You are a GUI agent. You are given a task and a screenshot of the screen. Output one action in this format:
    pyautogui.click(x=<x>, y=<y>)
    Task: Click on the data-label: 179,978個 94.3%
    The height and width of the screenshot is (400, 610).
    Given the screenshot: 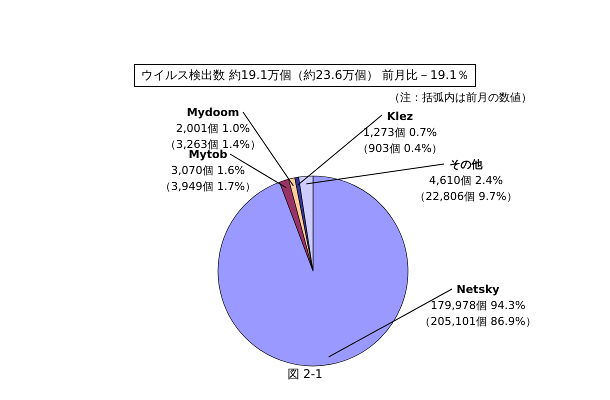 What is the action you would take?
    pyautogui.click(x=478, y=305)
    